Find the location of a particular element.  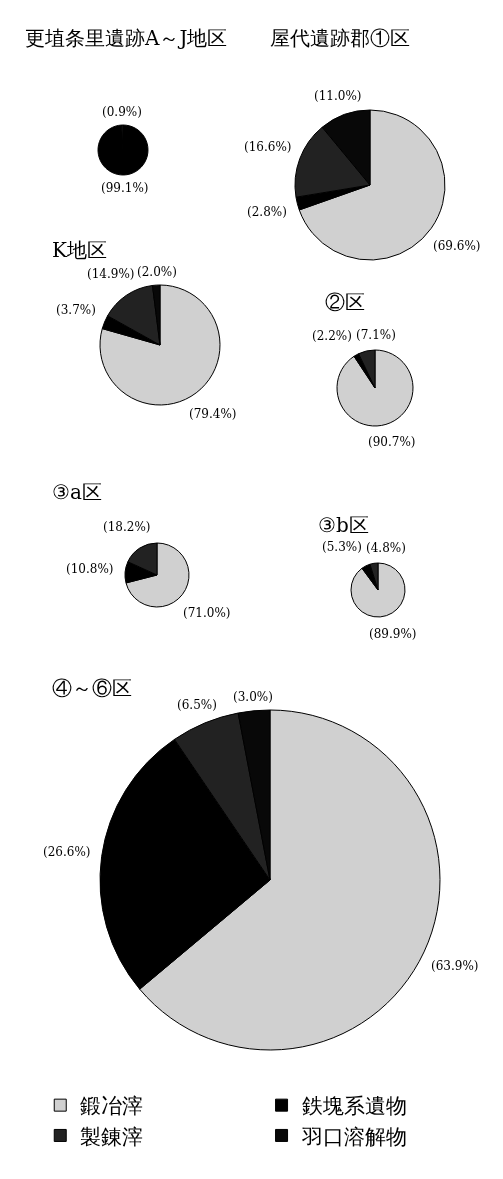

data-label: (63.9%) is located at coordinates (455, 966).